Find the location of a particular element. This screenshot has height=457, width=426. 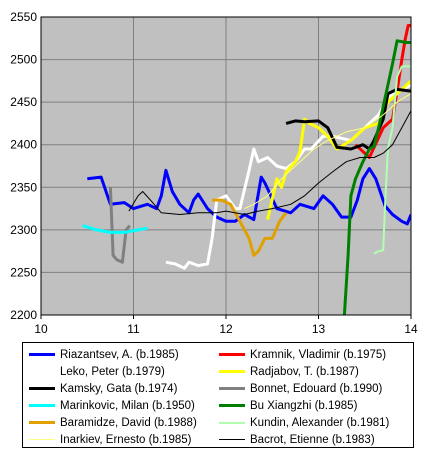

legend-item: Marinkovic, Milan (b.1950) is located at coordinates (112, 405).